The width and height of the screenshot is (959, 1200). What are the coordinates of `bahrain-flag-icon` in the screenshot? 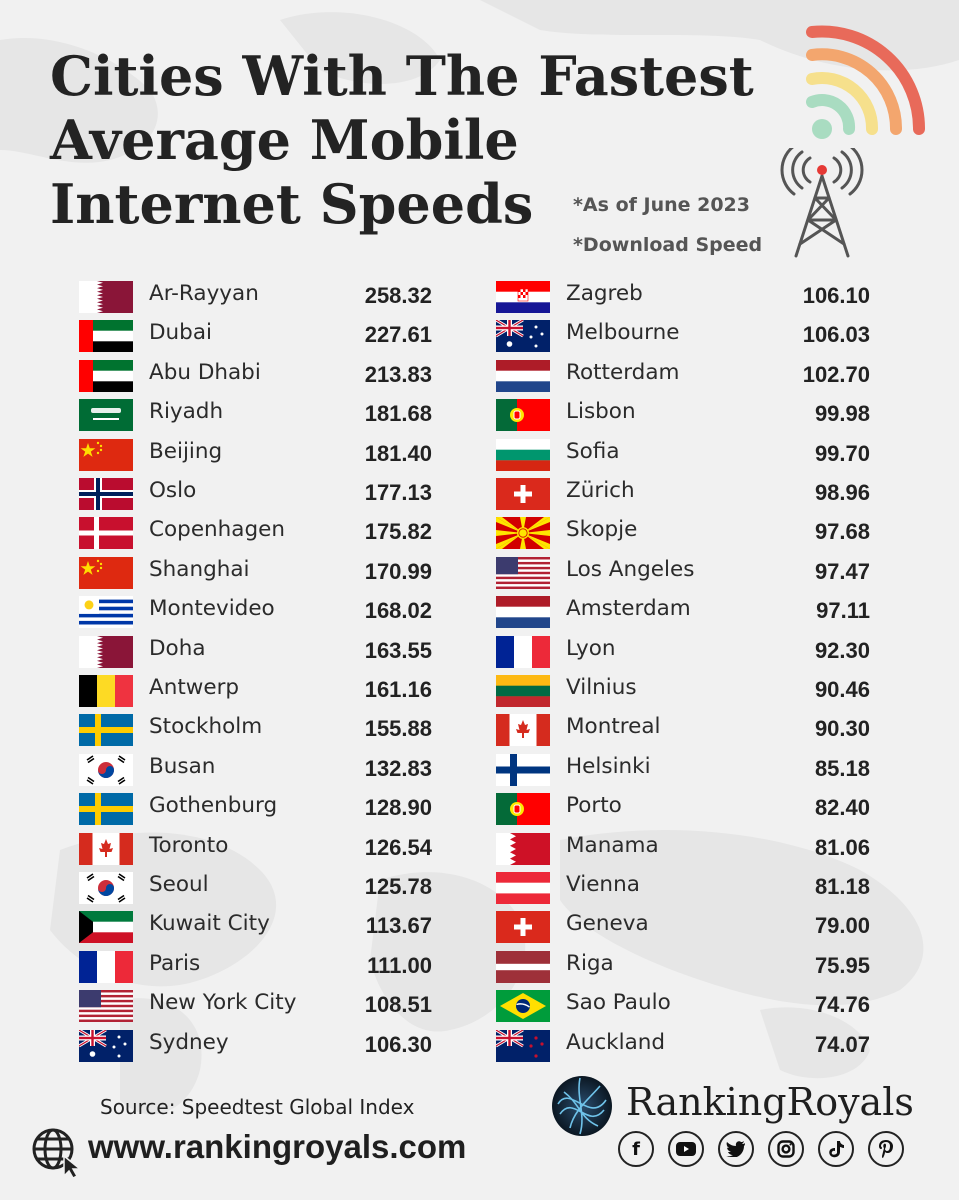 It's located at (523, 848).